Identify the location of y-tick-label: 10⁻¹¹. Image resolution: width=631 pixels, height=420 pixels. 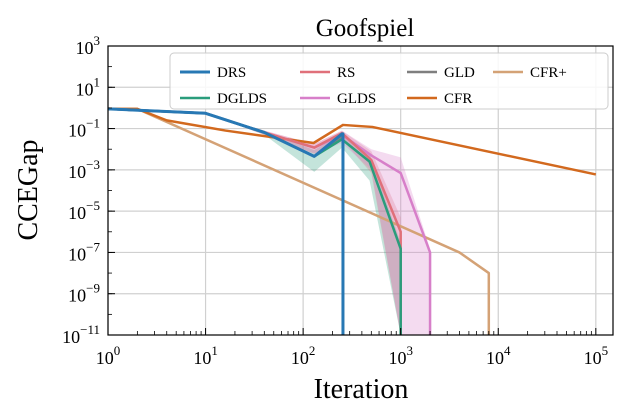
(81, 334).